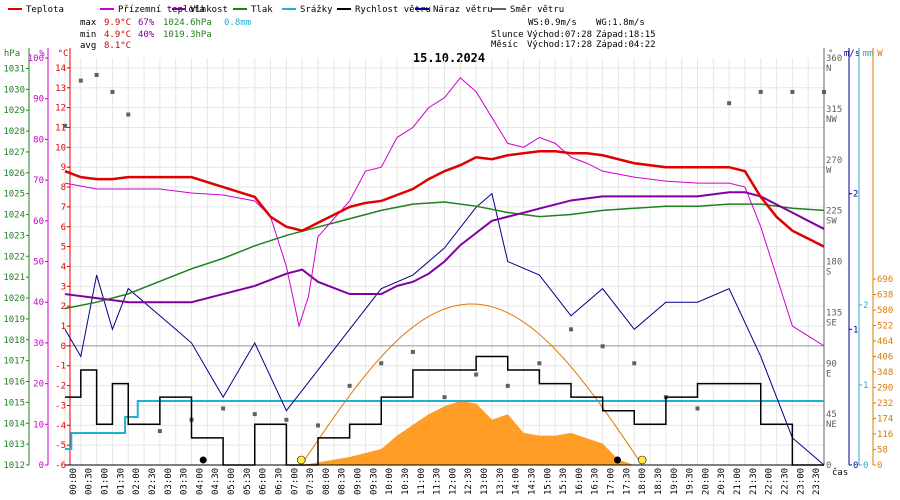 The width and height of the screenshot is (900, 500). Describe the element at coordinates (60, 466) in the screenshot. I see `temperature-tick-label: -6` at that location.